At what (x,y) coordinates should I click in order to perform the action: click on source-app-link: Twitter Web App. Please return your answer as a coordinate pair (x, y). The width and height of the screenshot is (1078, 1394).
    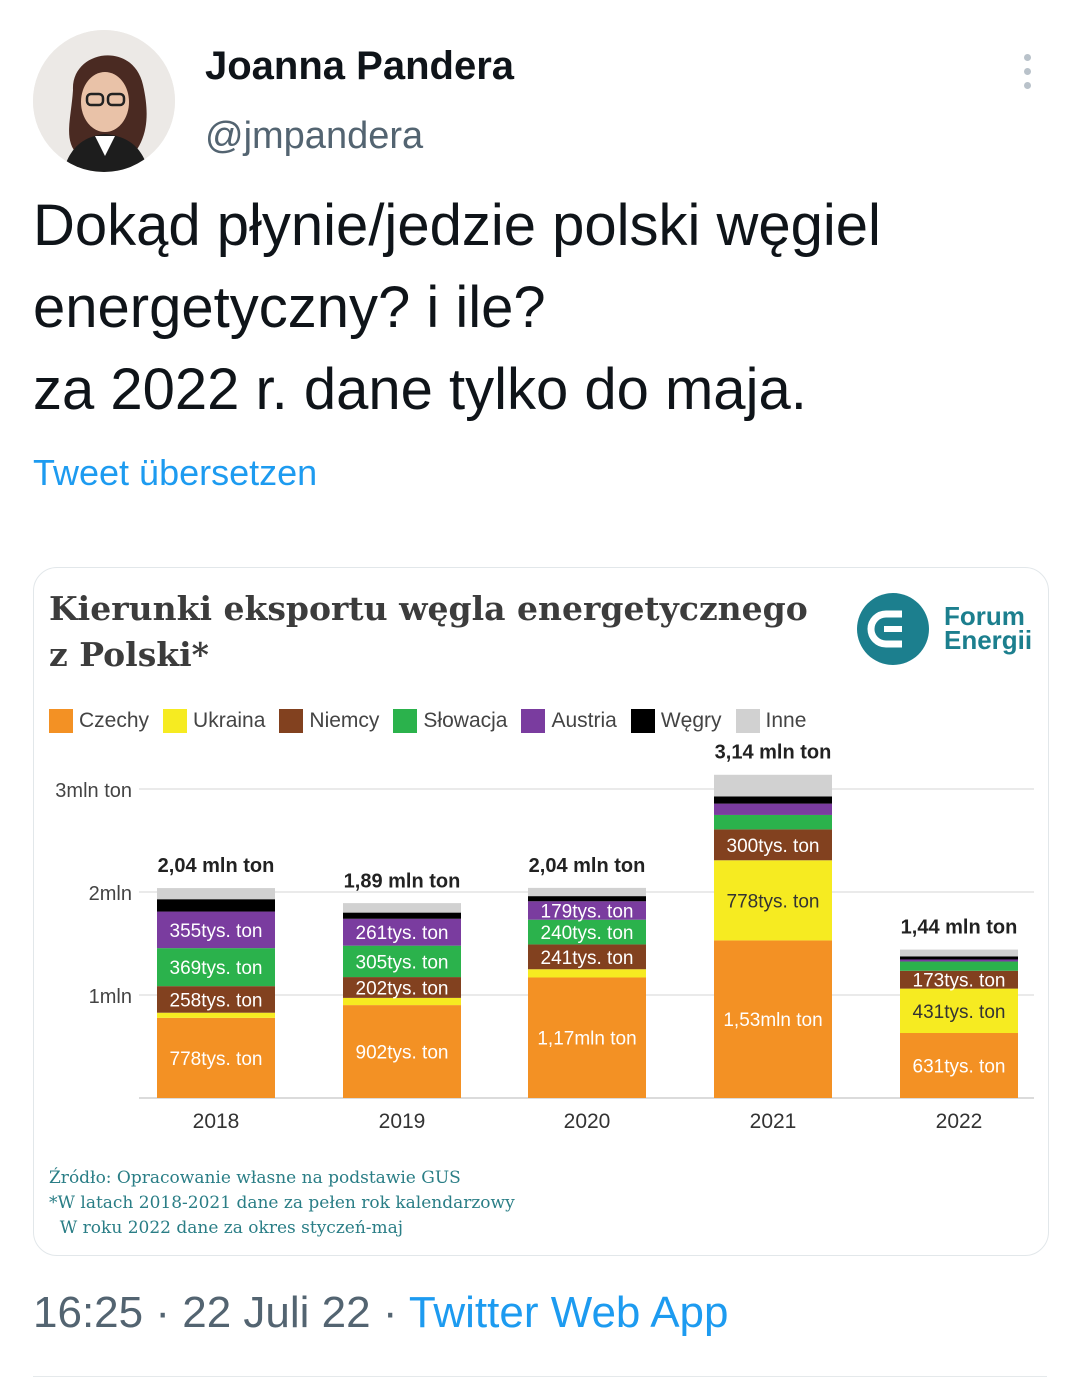
    Looking at the image, I should click on (568, 1312).